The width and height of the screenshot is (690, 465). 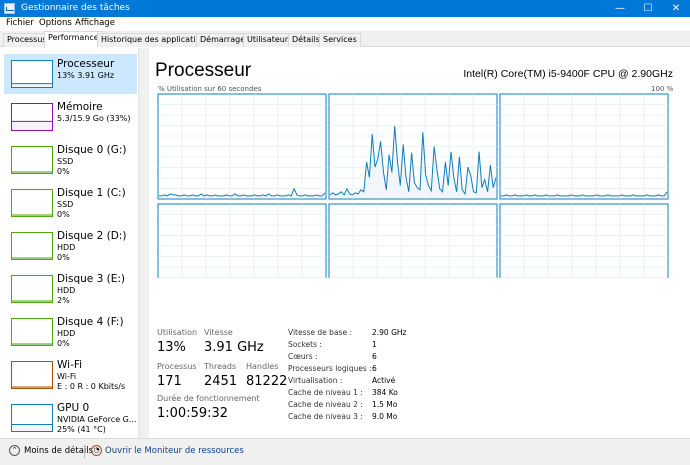 I want to click on thumbnail-fill, so click(x=32, y=85).